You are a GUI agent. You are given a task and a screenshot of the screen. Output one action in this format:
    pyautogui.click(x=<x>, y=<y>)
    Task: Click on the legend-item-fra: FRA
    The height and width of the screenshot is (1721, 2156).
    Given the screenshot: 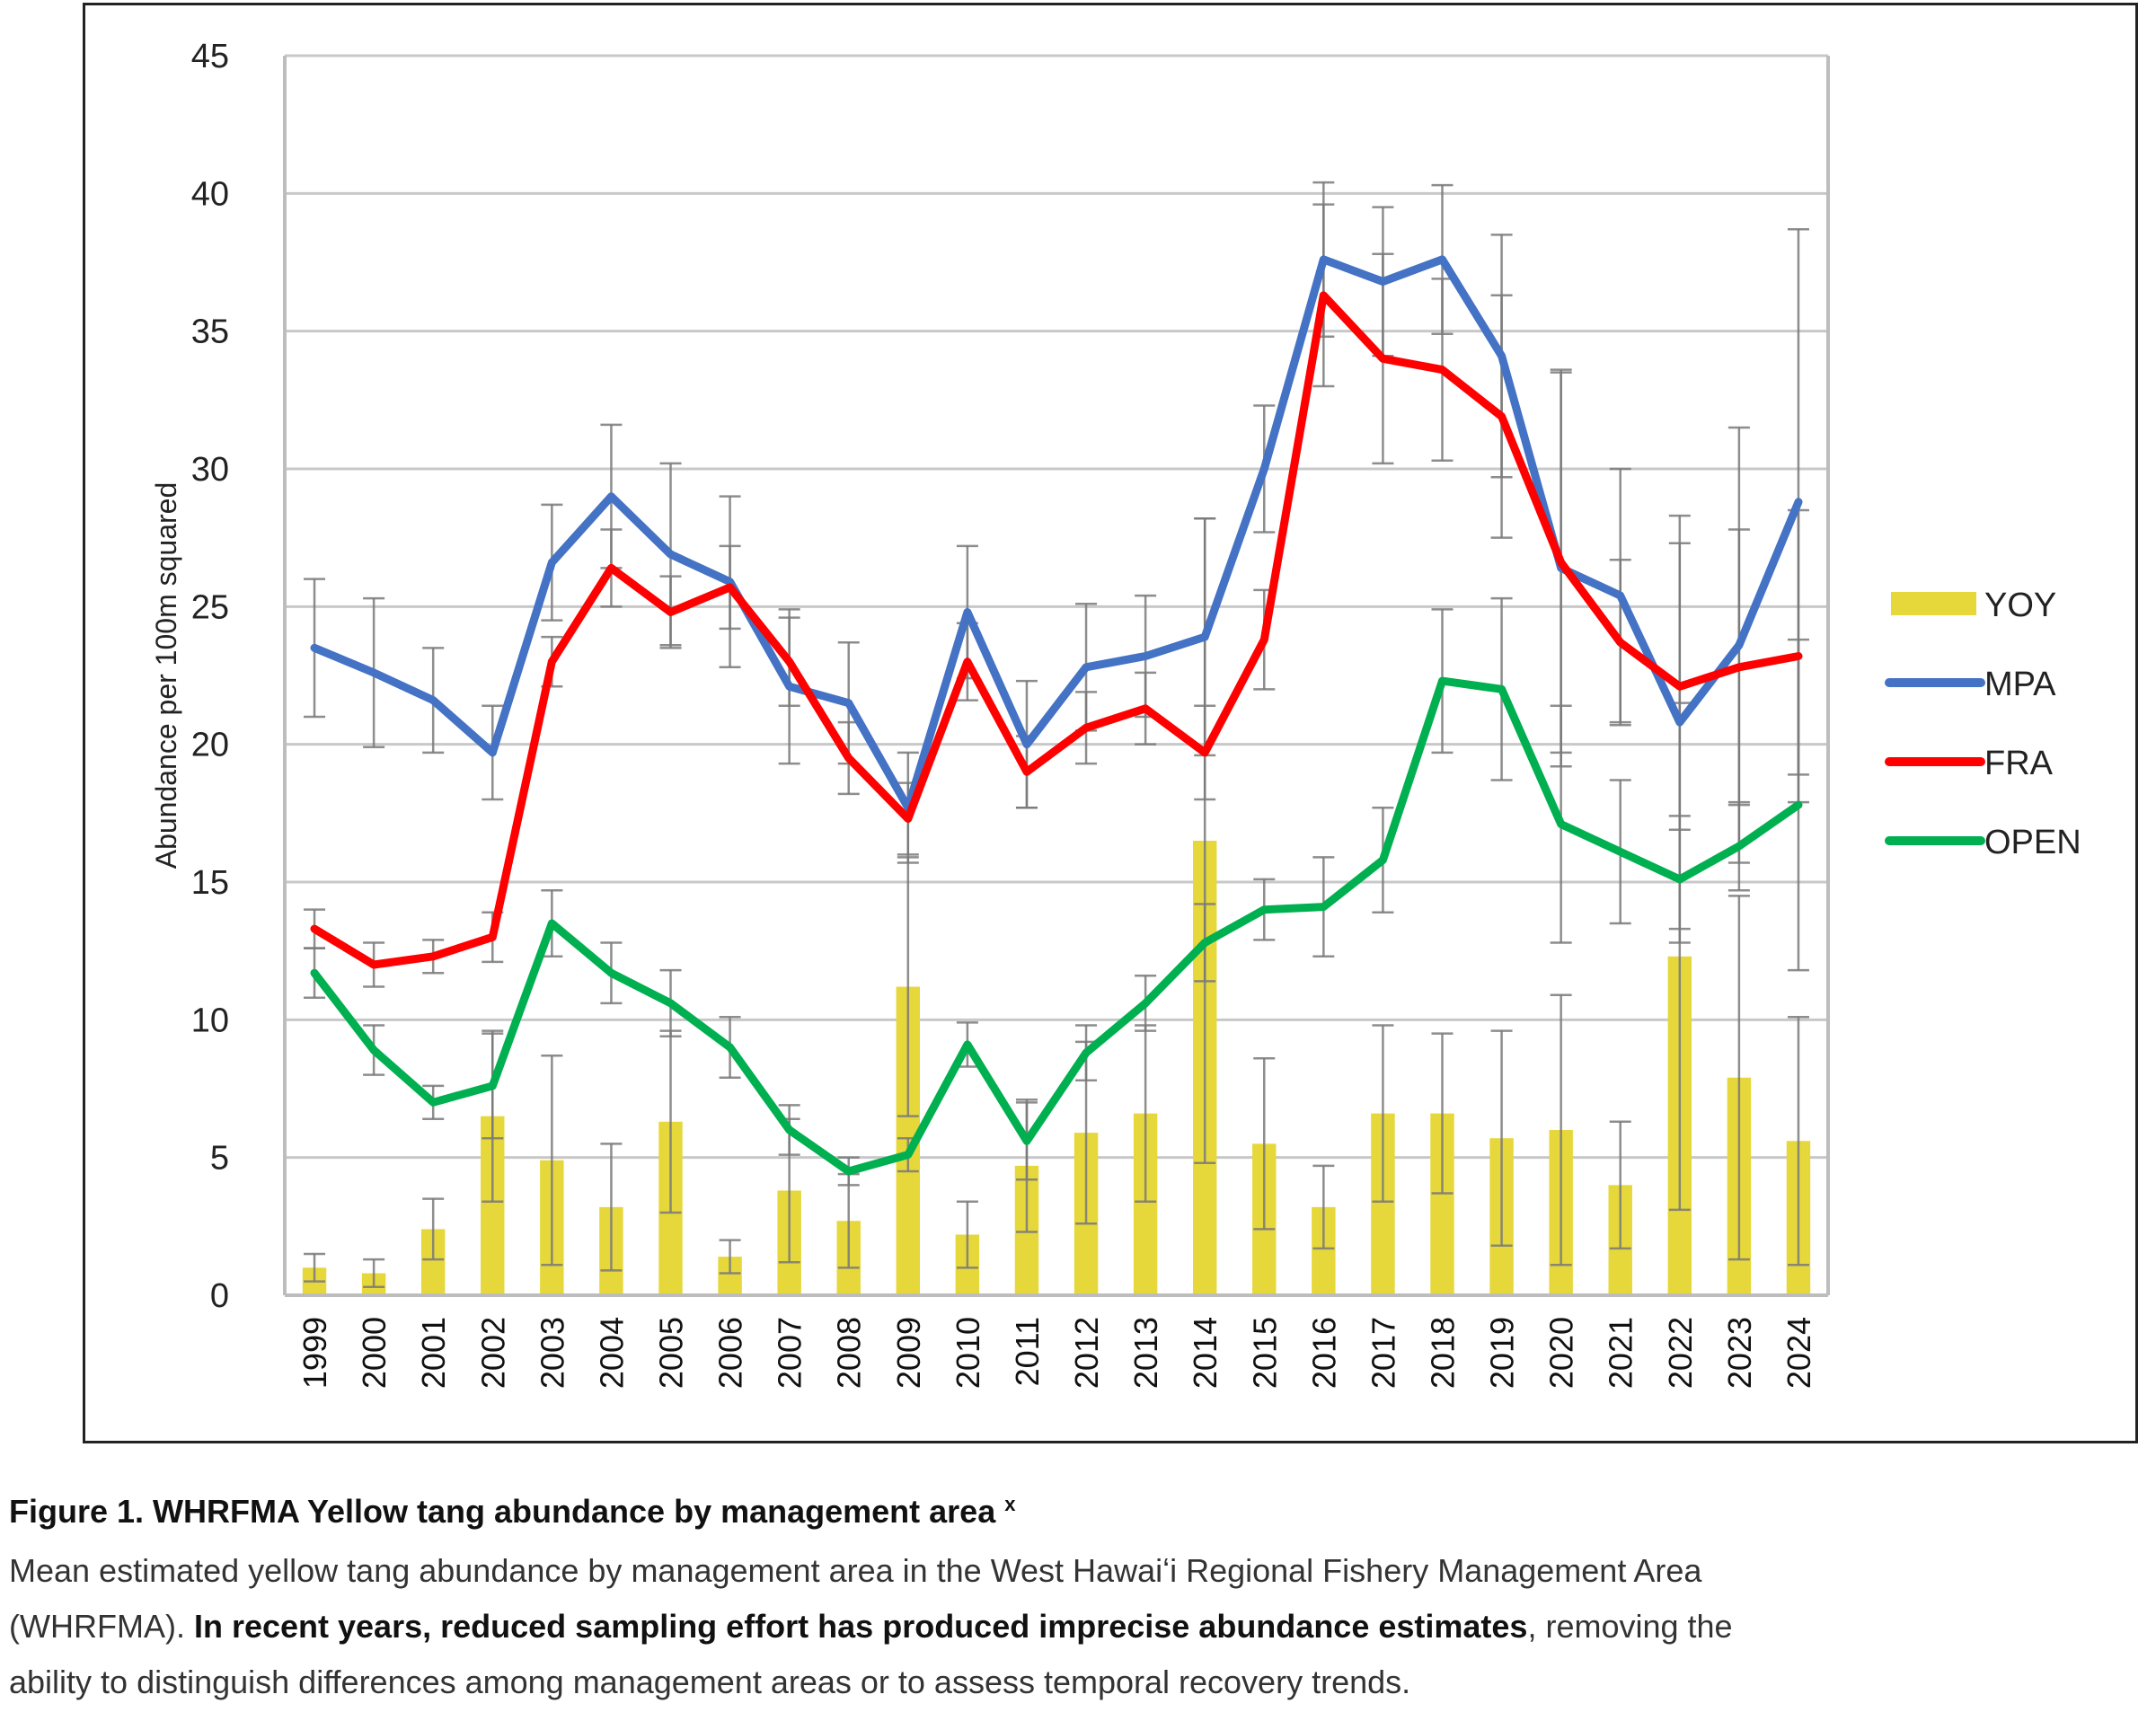 What is the action you would take?
    pyautogui.click(x=1970, y=763)
    